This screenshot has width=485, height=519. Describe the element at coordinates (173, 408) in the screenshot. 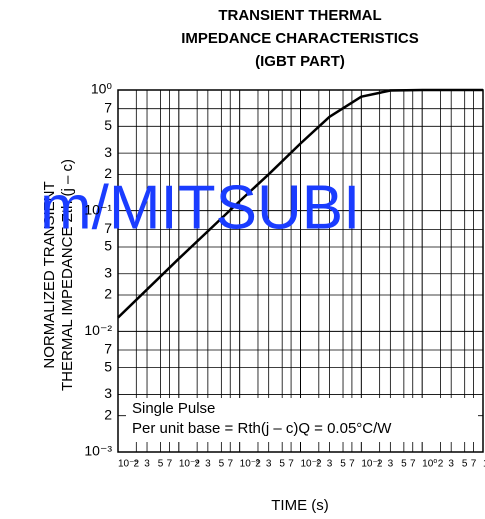

I see `annotation: Single Pulse` at that location.